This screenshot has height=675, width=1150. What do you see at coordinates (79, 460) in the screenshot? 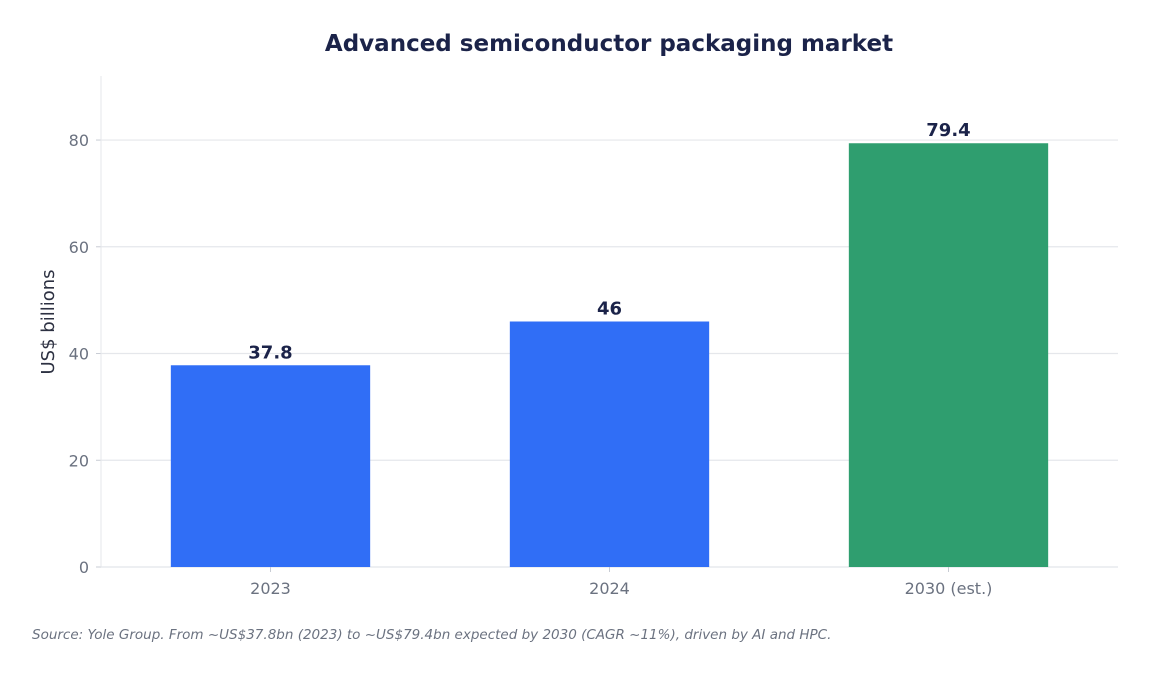
I see `y-tick-label: 20` at bounding box center [79, 460].